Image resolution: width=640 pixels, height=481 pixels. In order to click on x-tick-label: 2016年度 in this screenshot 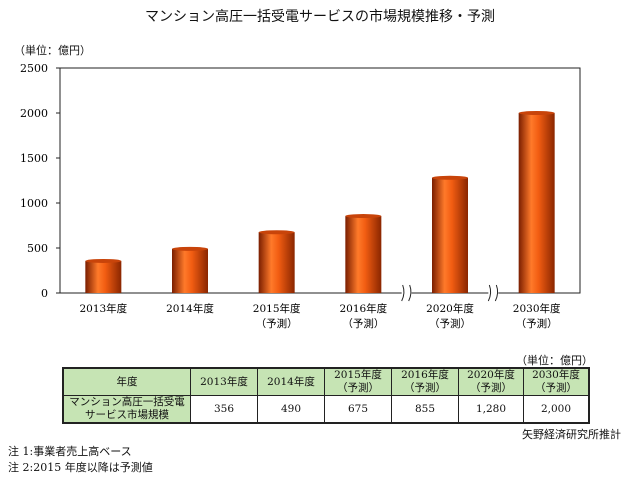, I will do `click(363, 308)`.